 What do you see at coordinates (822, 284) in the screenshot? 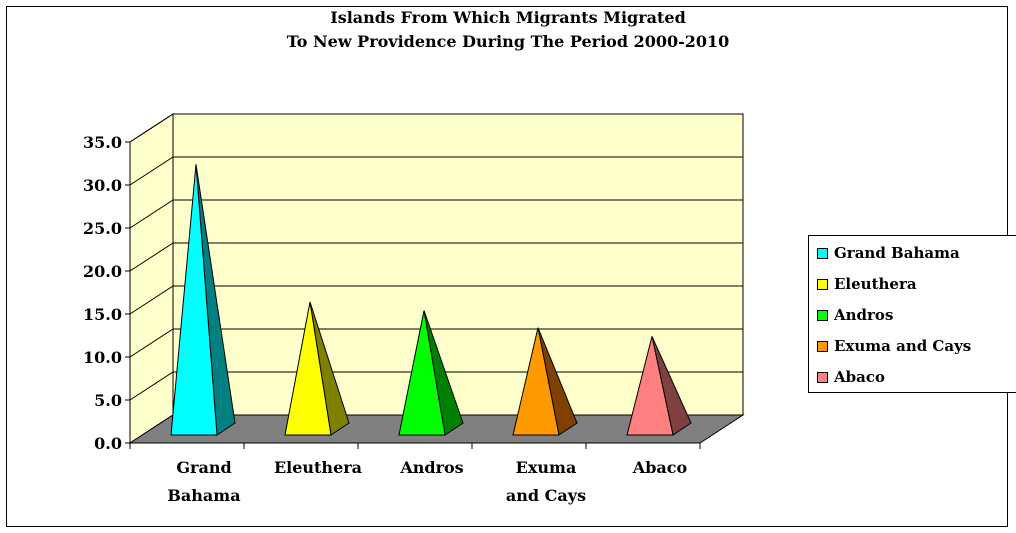
I see `legend-swatch-eleuthera` at bounding box center [822, 284].